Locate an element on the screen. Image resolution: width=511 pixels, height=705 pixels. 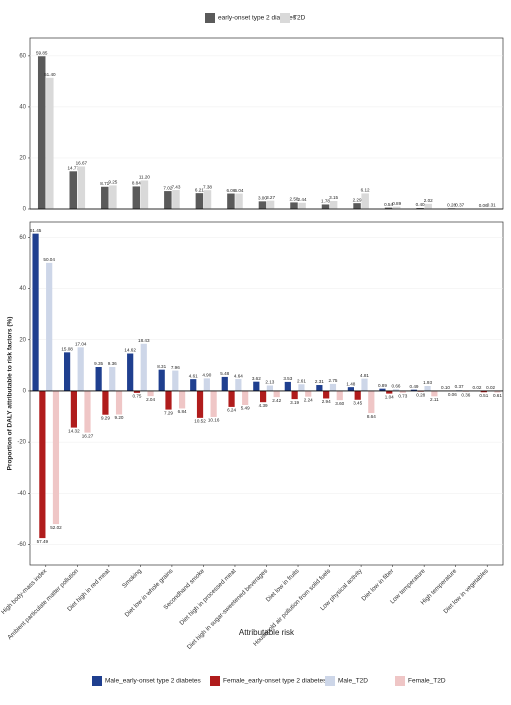
value-label: 17.04 is located at coordinates (81, 344).